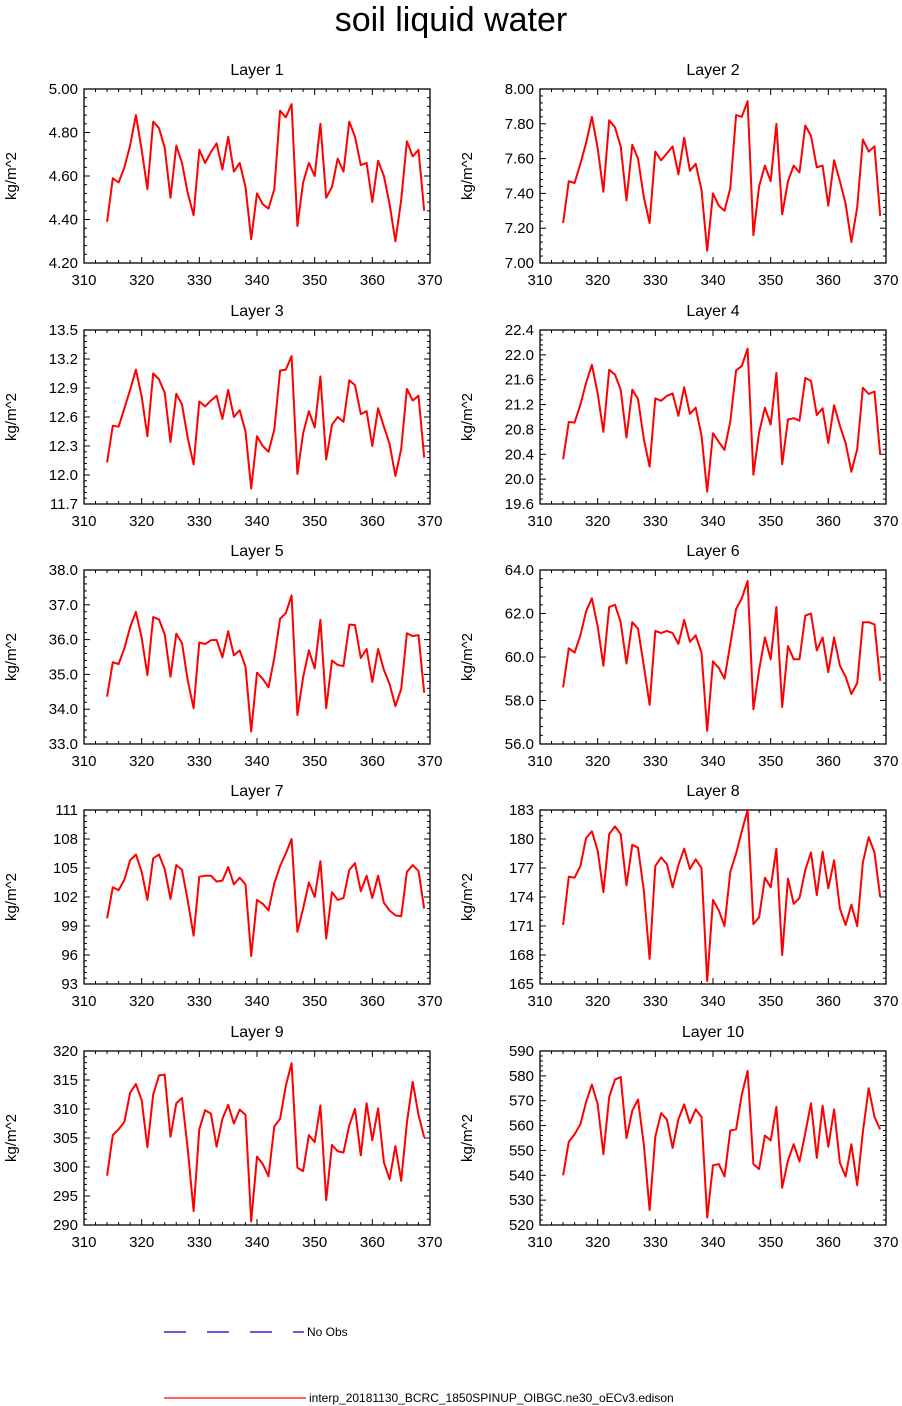  I want to click on y-tick-label: 13.5, so click(63, 330).